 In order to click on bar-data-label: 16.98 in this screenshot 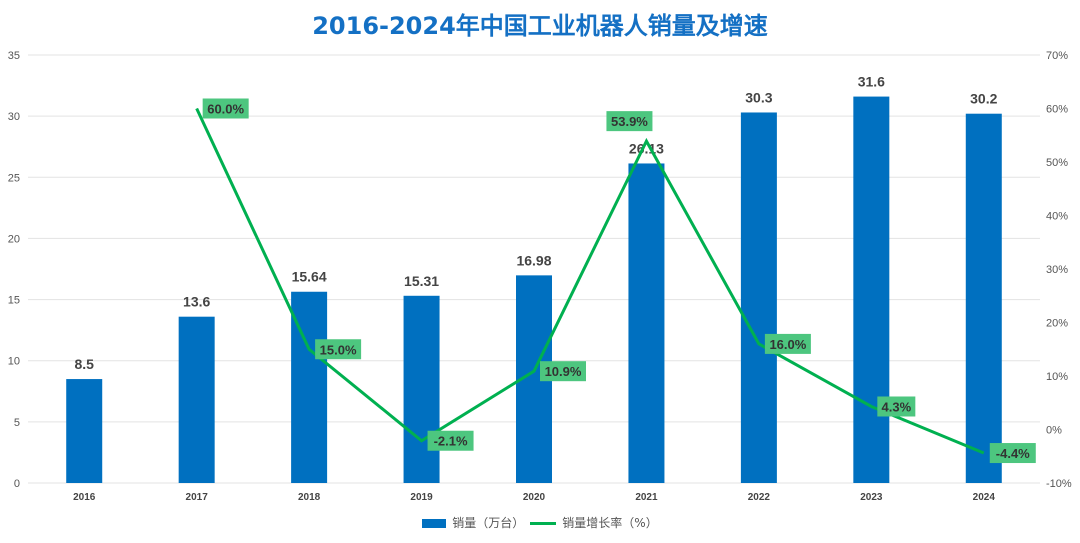, I will do `click(533, 260)`.